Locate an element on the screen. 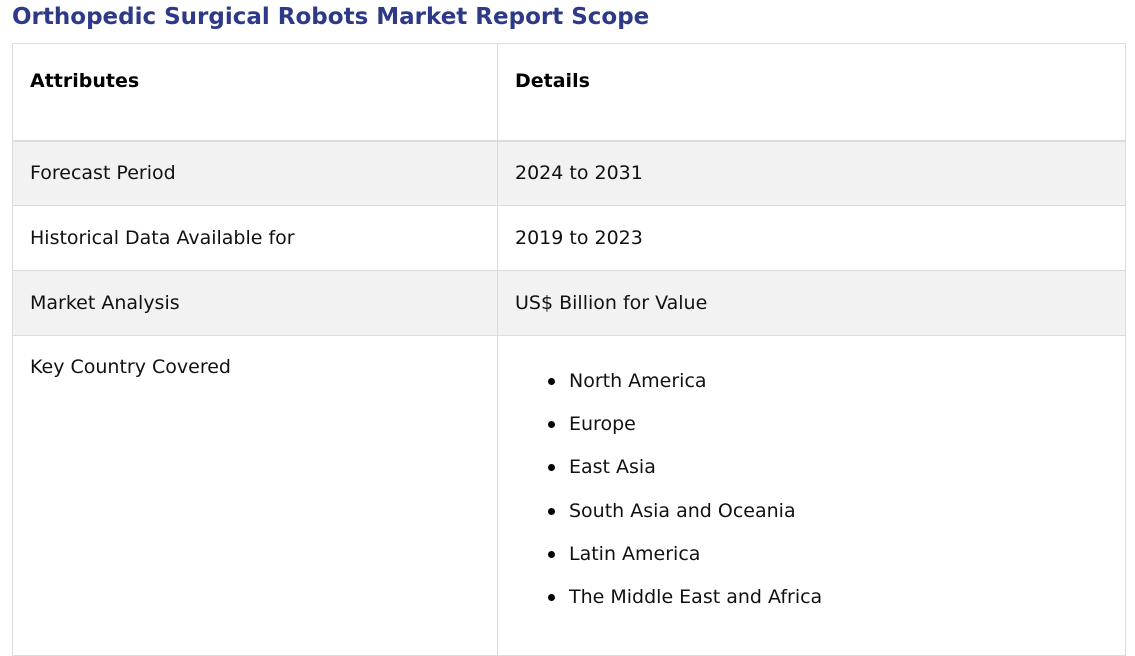 This screenshot has height=656, width=1135. detail-cell: US$ Billion for Value is located at coordinates (811, 303).